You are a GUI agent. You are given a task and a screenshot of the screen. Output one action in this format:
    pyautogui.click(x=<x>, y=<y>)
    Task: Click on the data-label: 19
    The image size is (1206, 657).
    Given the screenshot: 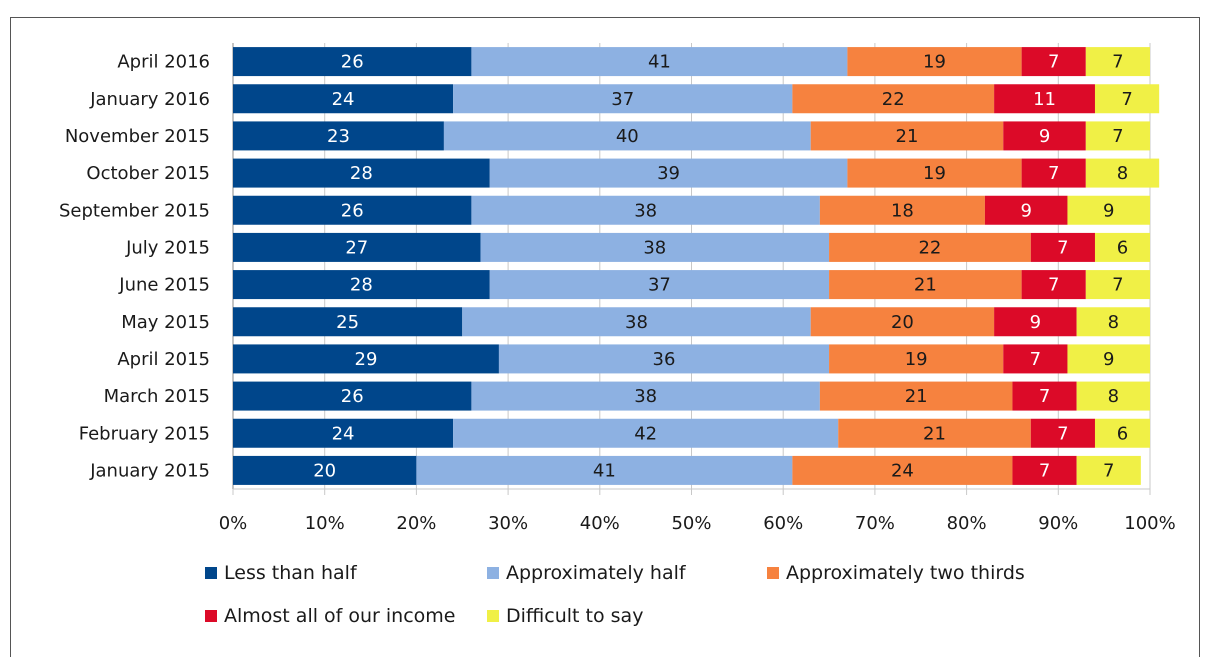 What is the action you would take?
    pyautogui.click(x=934, y=173)
    